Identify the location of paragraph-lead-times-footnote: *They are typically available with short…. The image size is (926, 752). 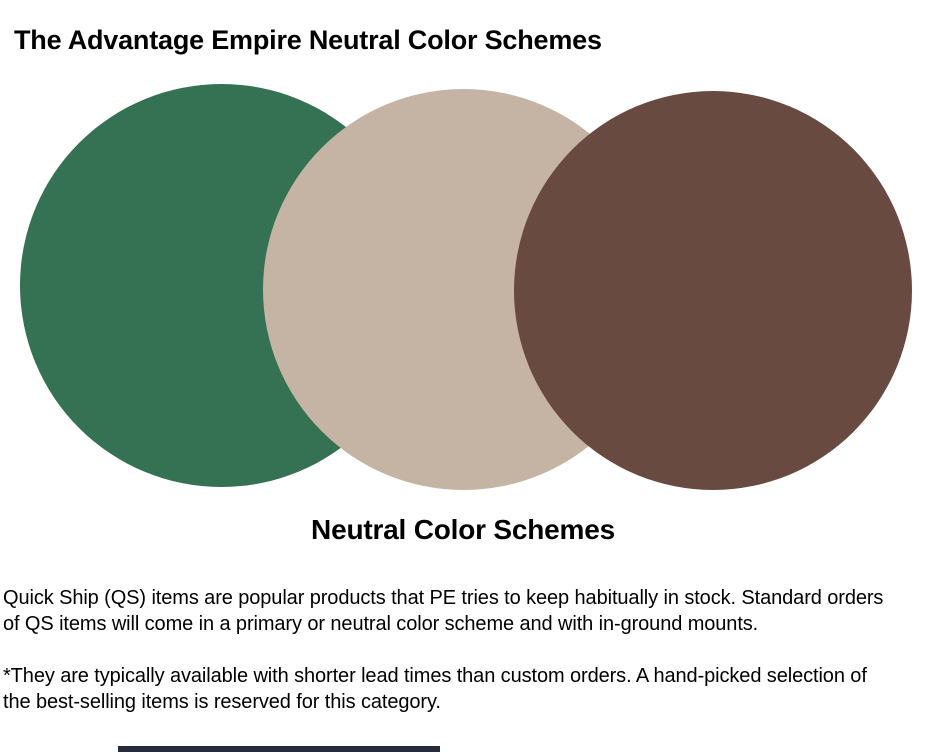
(435, 689).